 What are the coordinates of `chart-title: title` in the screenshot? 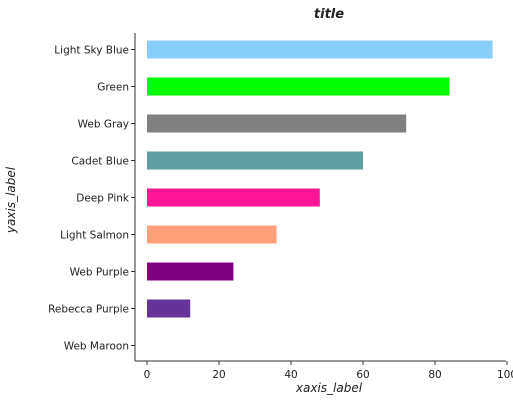 It's located at (329, 14).